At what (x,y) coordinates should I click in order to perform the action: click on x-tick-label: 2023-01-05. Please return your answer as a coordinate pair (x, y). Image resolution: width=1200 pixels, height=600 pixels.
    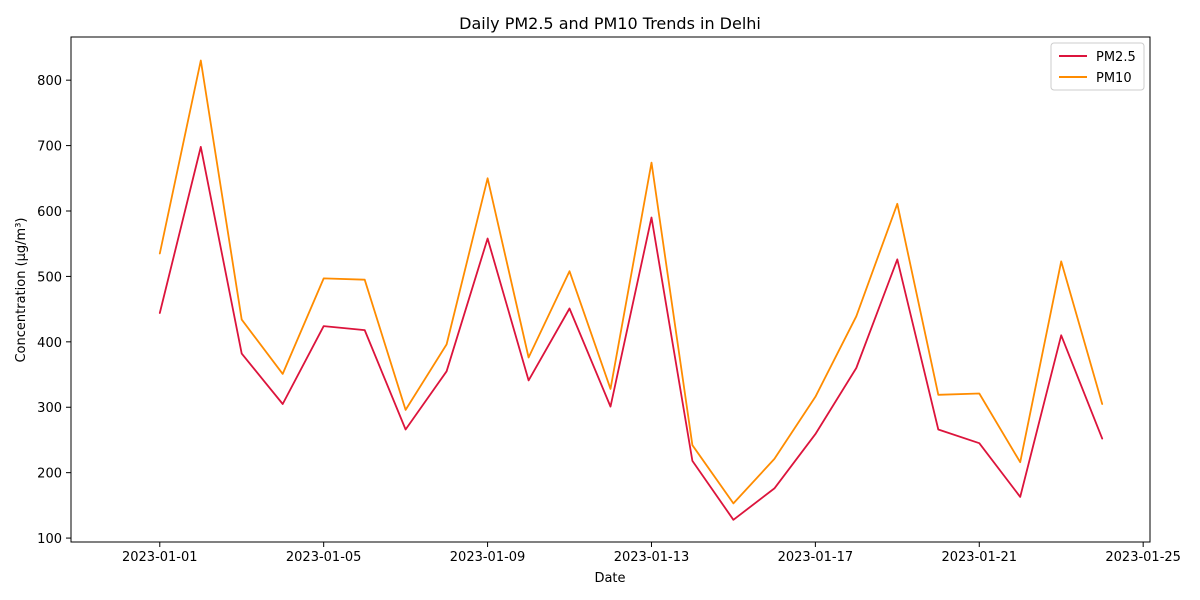
    Looking at the image, I should click on (324, 557).